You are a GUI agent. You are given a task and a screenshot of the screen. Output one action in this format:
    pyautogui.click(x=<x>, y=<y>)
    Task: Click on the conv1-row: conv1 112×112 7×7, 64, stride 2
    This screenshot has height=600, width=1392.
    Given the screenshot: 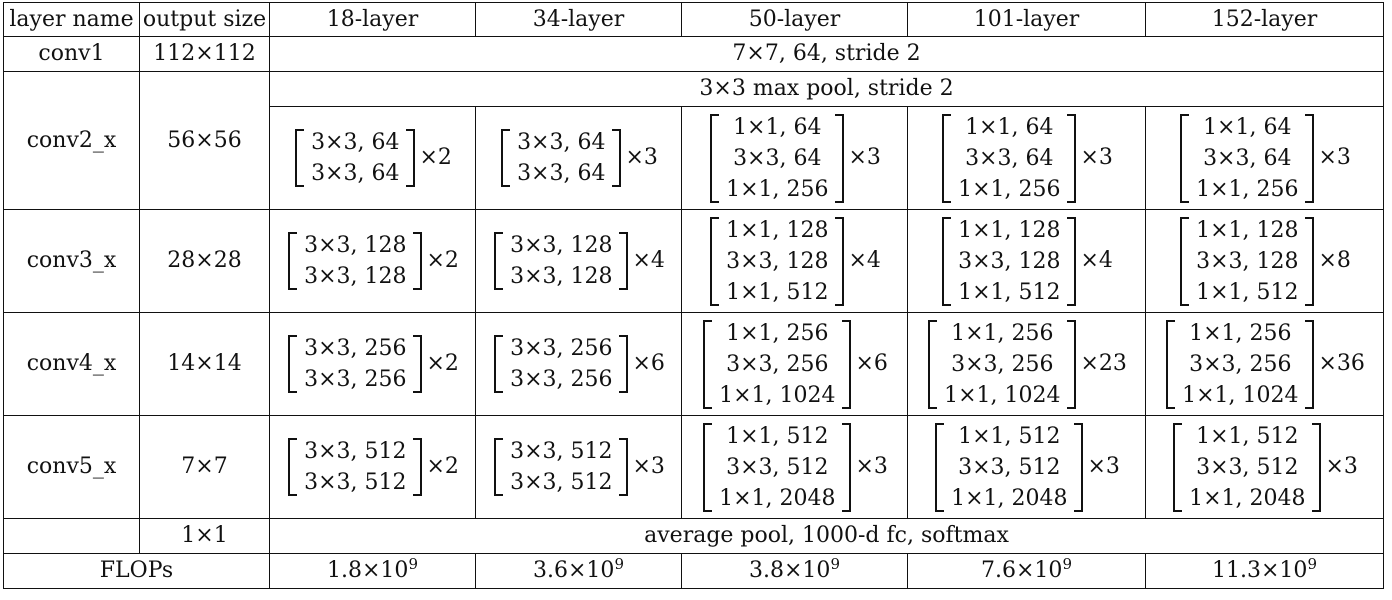 What is the action you would take?
    pyautogui.click(x=693, y=54)
    